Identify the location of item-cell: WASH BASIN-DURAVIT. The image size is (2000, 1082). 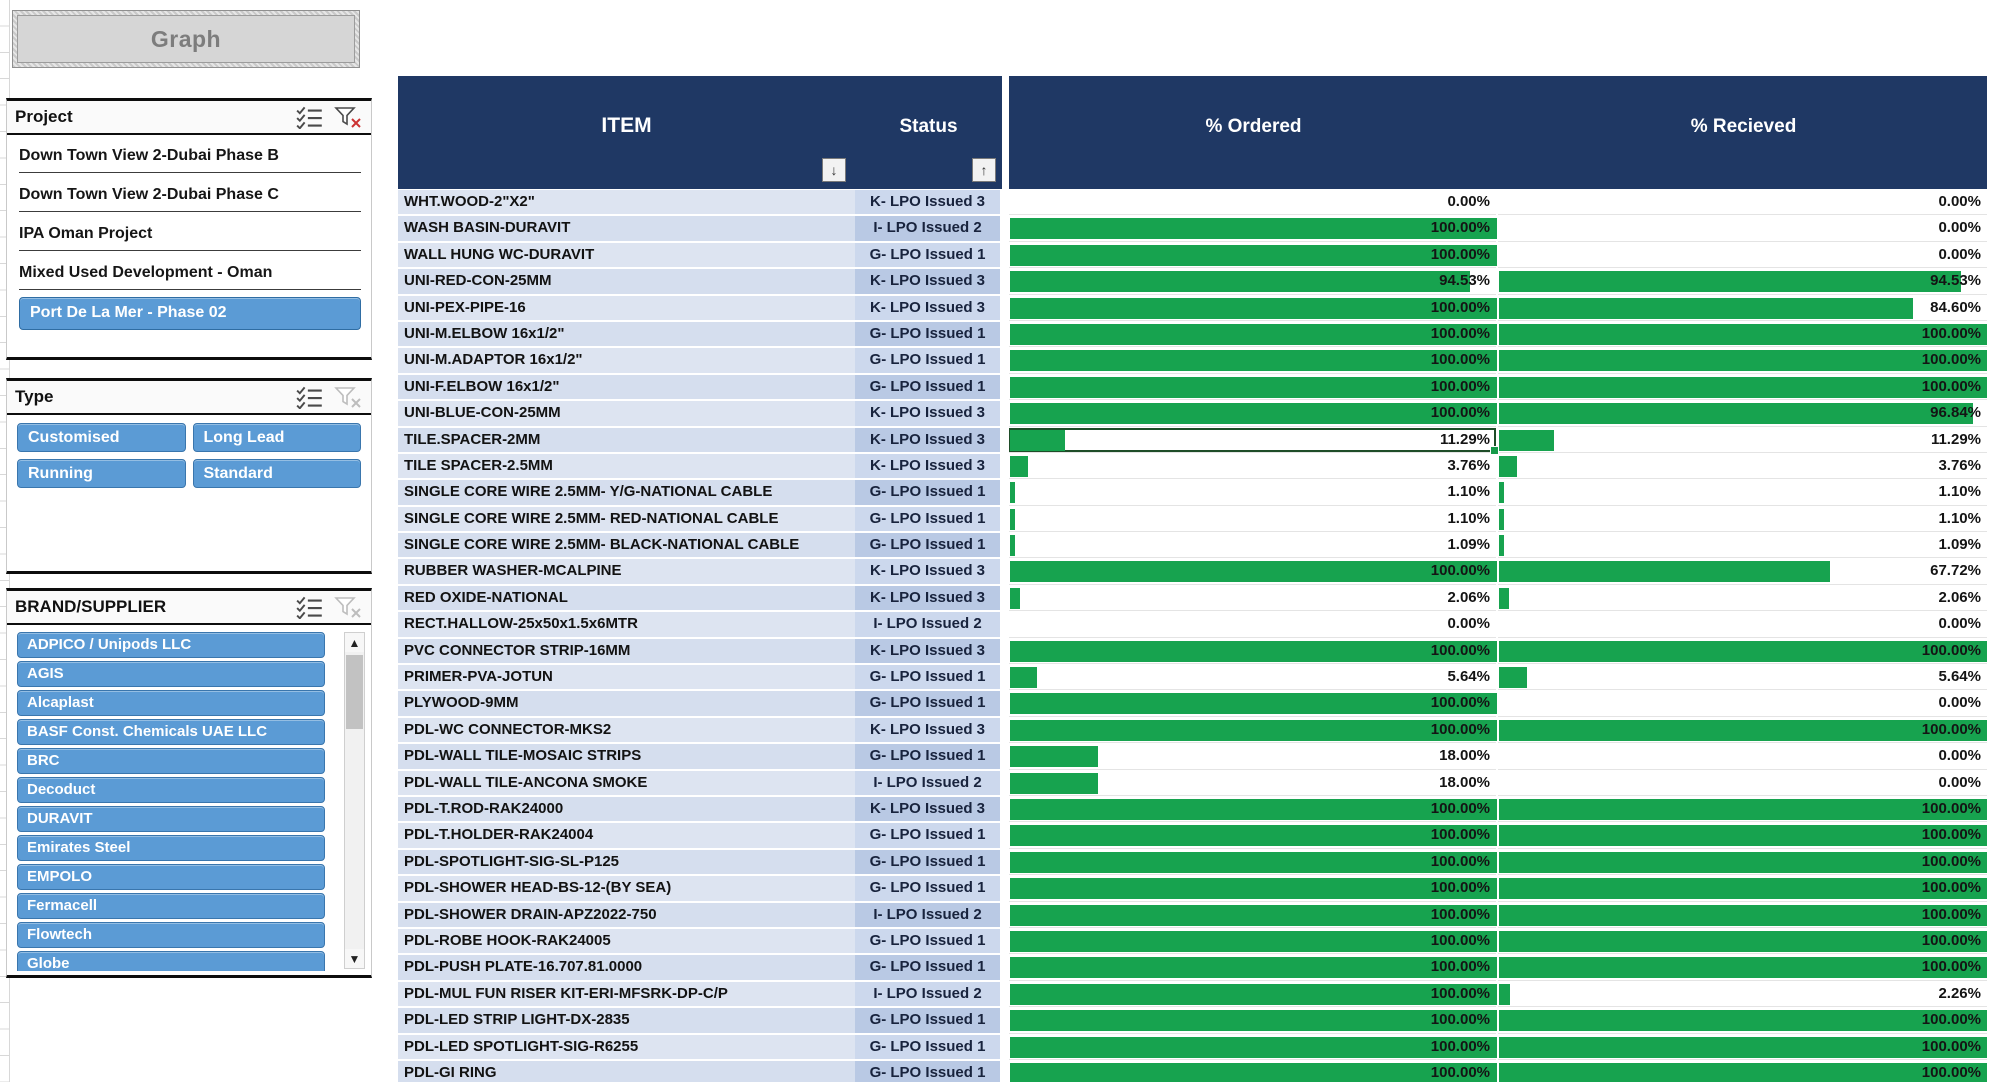
(626, 228).